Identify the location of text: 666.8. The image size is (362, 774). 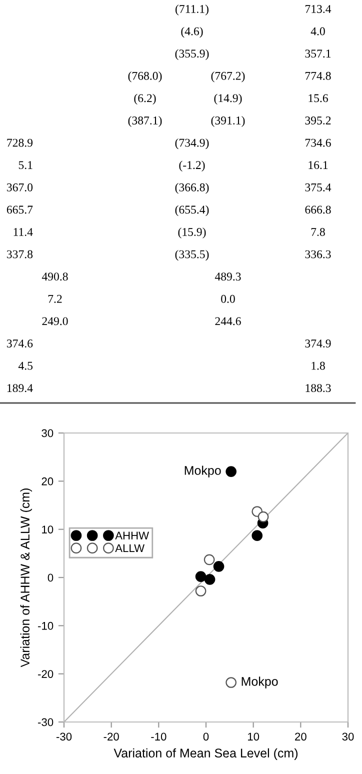
(318, 210).